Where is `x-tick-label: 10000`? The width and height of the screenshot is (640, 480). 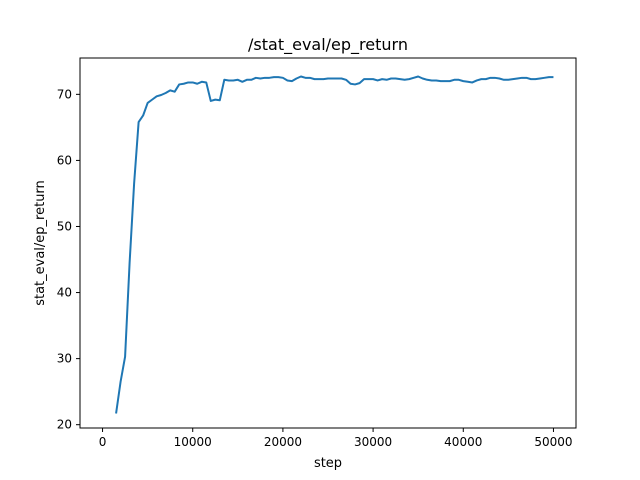 x-tick-label: 10000 is located at coordinates (193, 442).